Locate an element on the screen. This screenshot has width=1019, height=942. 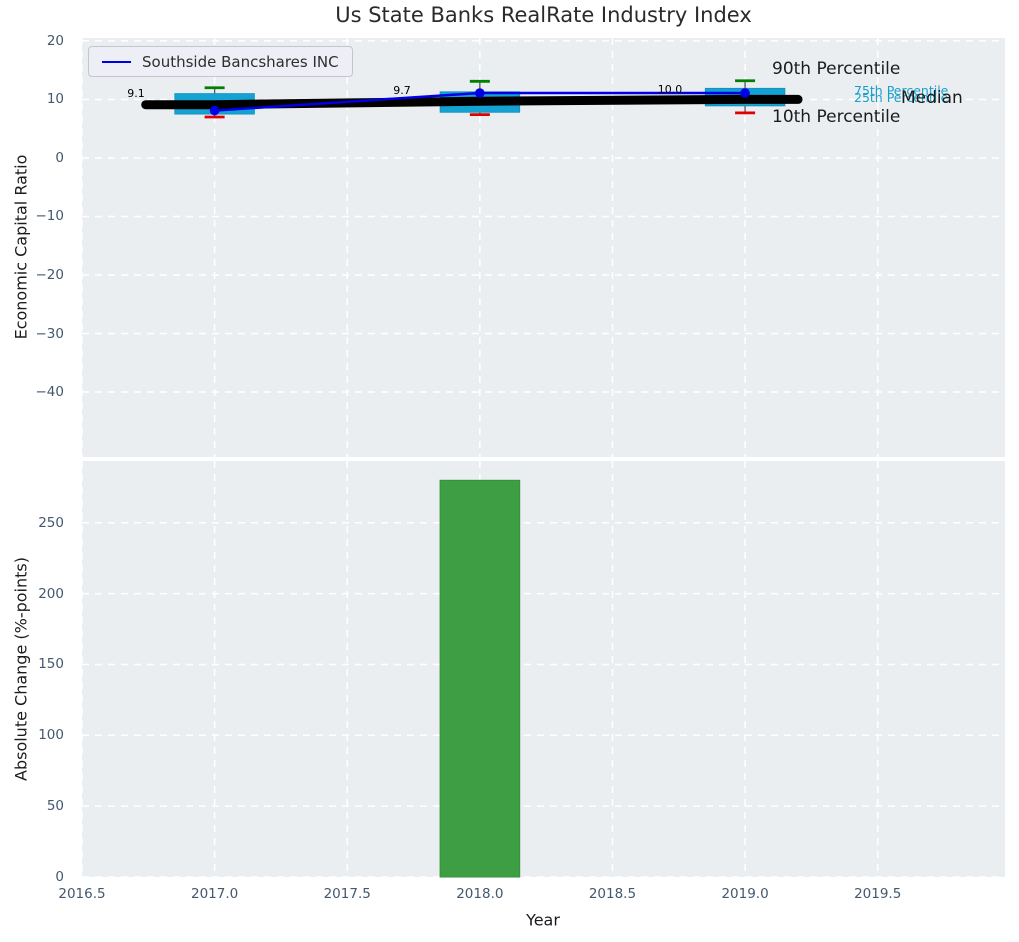
annotation-75th-percentile: 75th Percentile is located at coordinates (901, 90).